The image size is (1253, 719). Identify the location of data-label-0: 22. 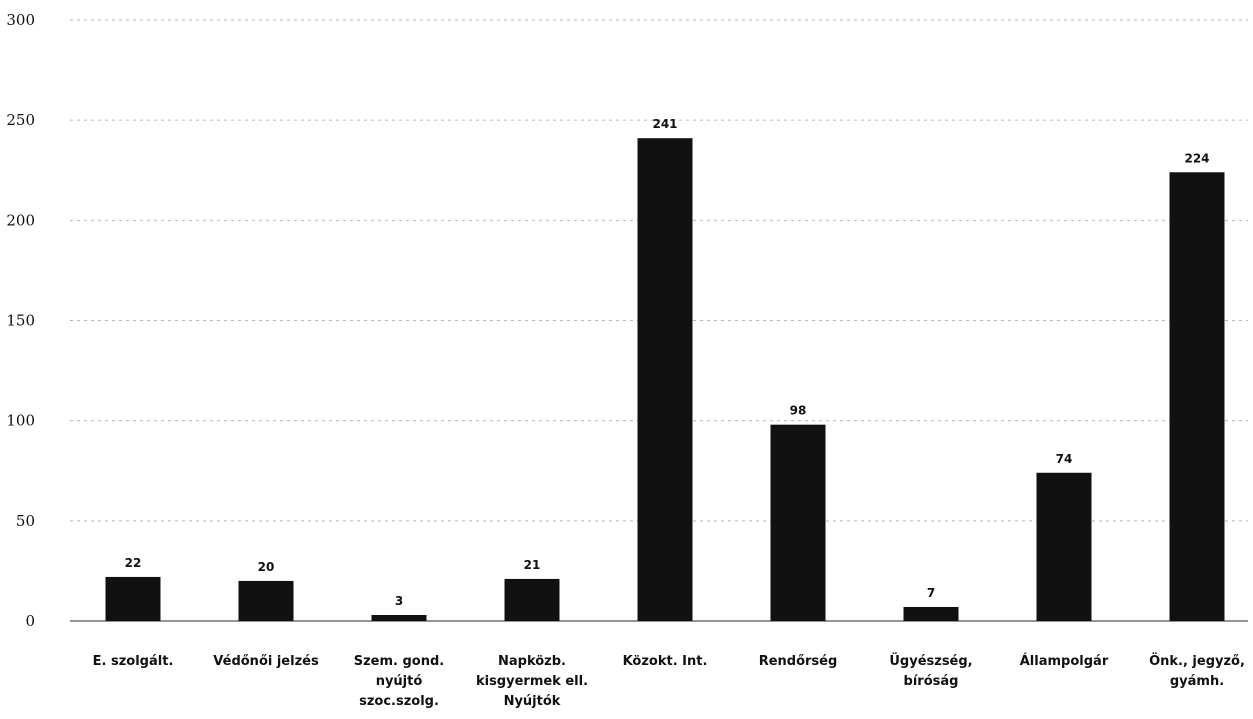
(133, 563).